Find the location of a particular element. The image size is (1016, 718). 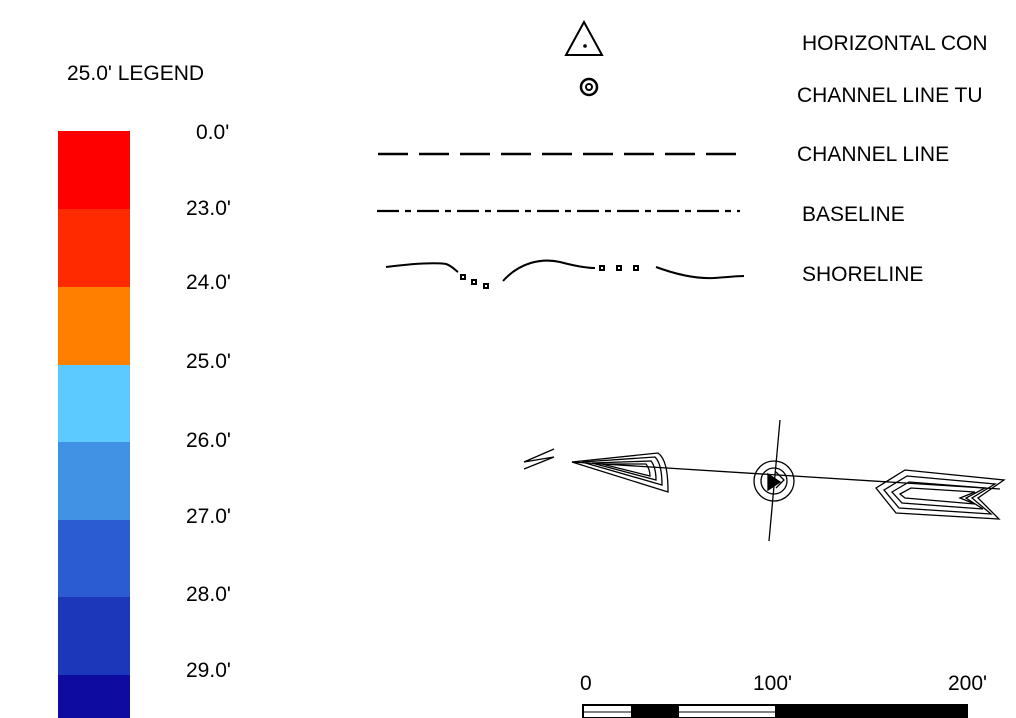

scale-label-0: 0 is located at coordinates (586, 683).